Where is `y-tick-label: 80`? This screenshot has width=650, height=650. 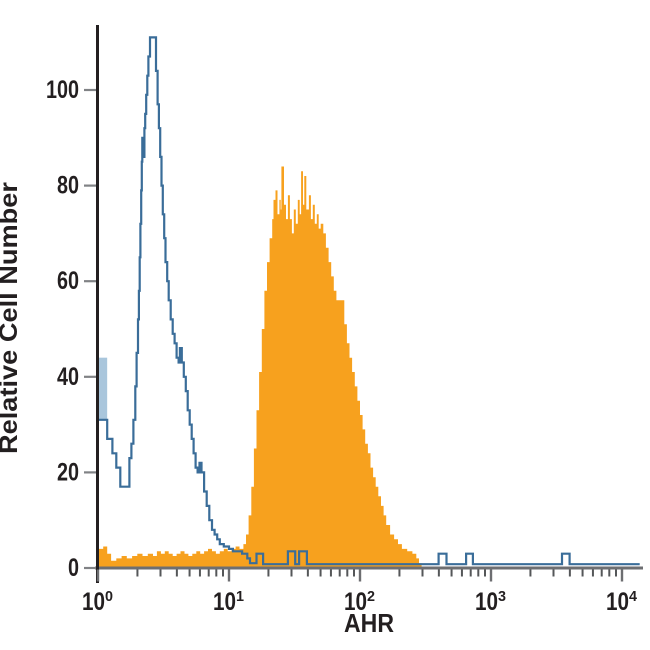
y-tick-label: 80 is located at coordinates (68, 186).